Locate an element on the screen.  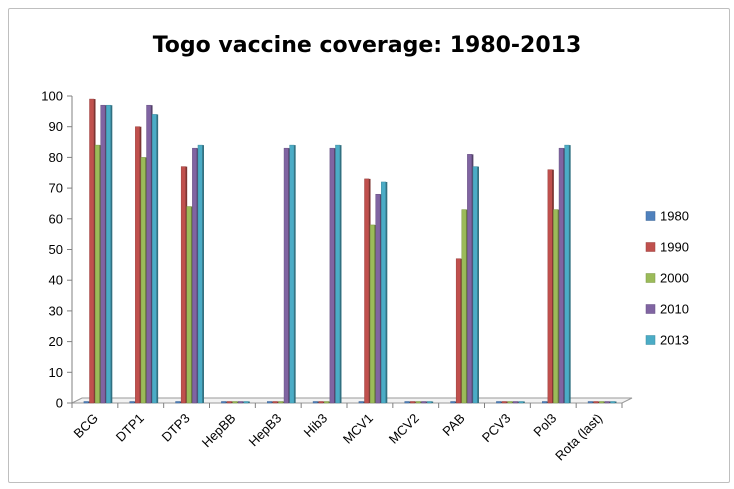
bar-1990-pcv3 is located at coordinates (504, 402).